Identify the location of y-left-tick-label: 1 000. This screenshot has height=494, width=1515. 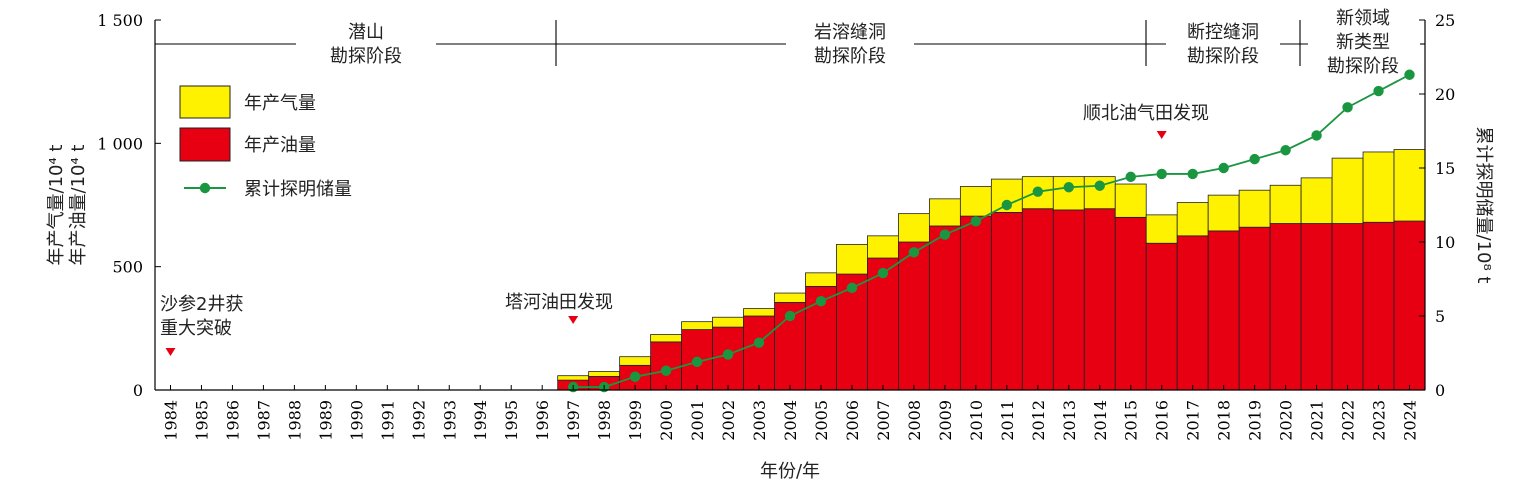
(120, 143).